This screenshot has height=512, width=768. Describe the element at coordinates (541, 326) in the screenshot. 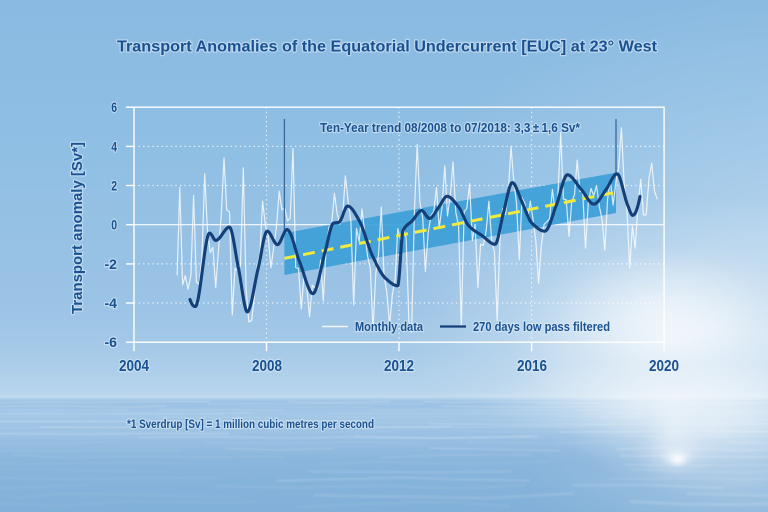

I see `svg-text: 270 days low pass filtered` at that location.